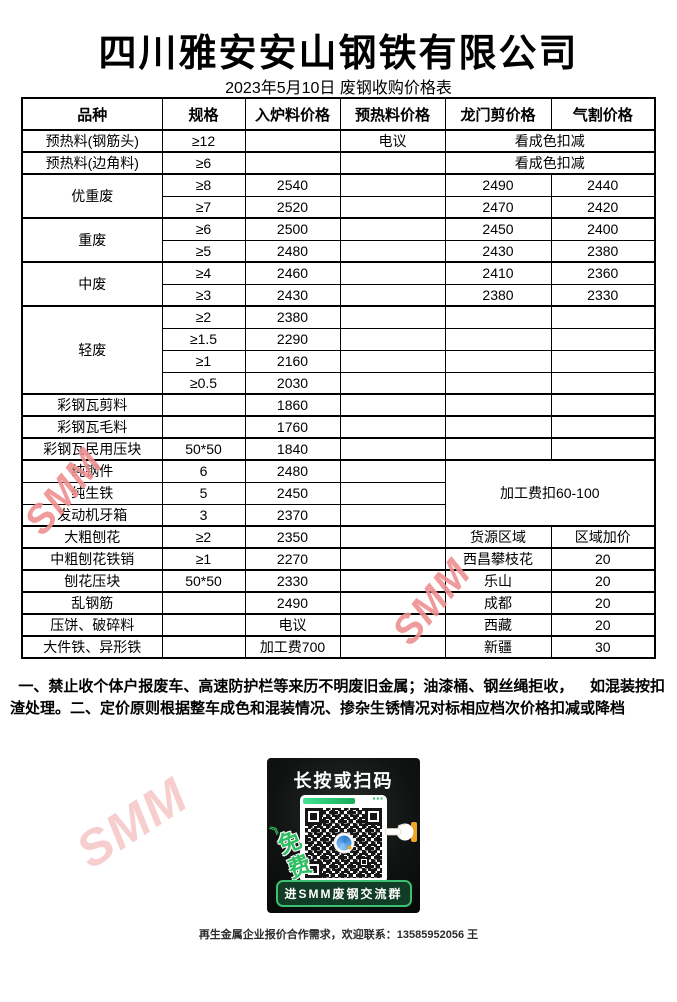 The image size is (677, 1002). I want to click on table-cell: ≥2, so click(203, 537).